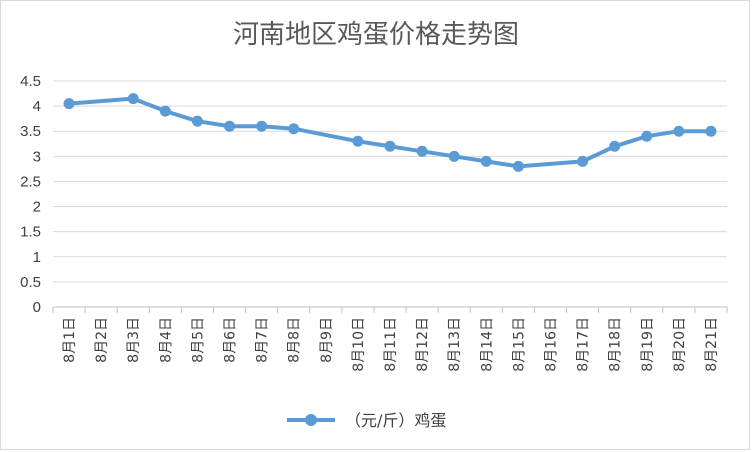 Image resolution: width=752 pixels, height=452 pixels. I want to click on y-tick-label: 0.5, so click(30, 282).